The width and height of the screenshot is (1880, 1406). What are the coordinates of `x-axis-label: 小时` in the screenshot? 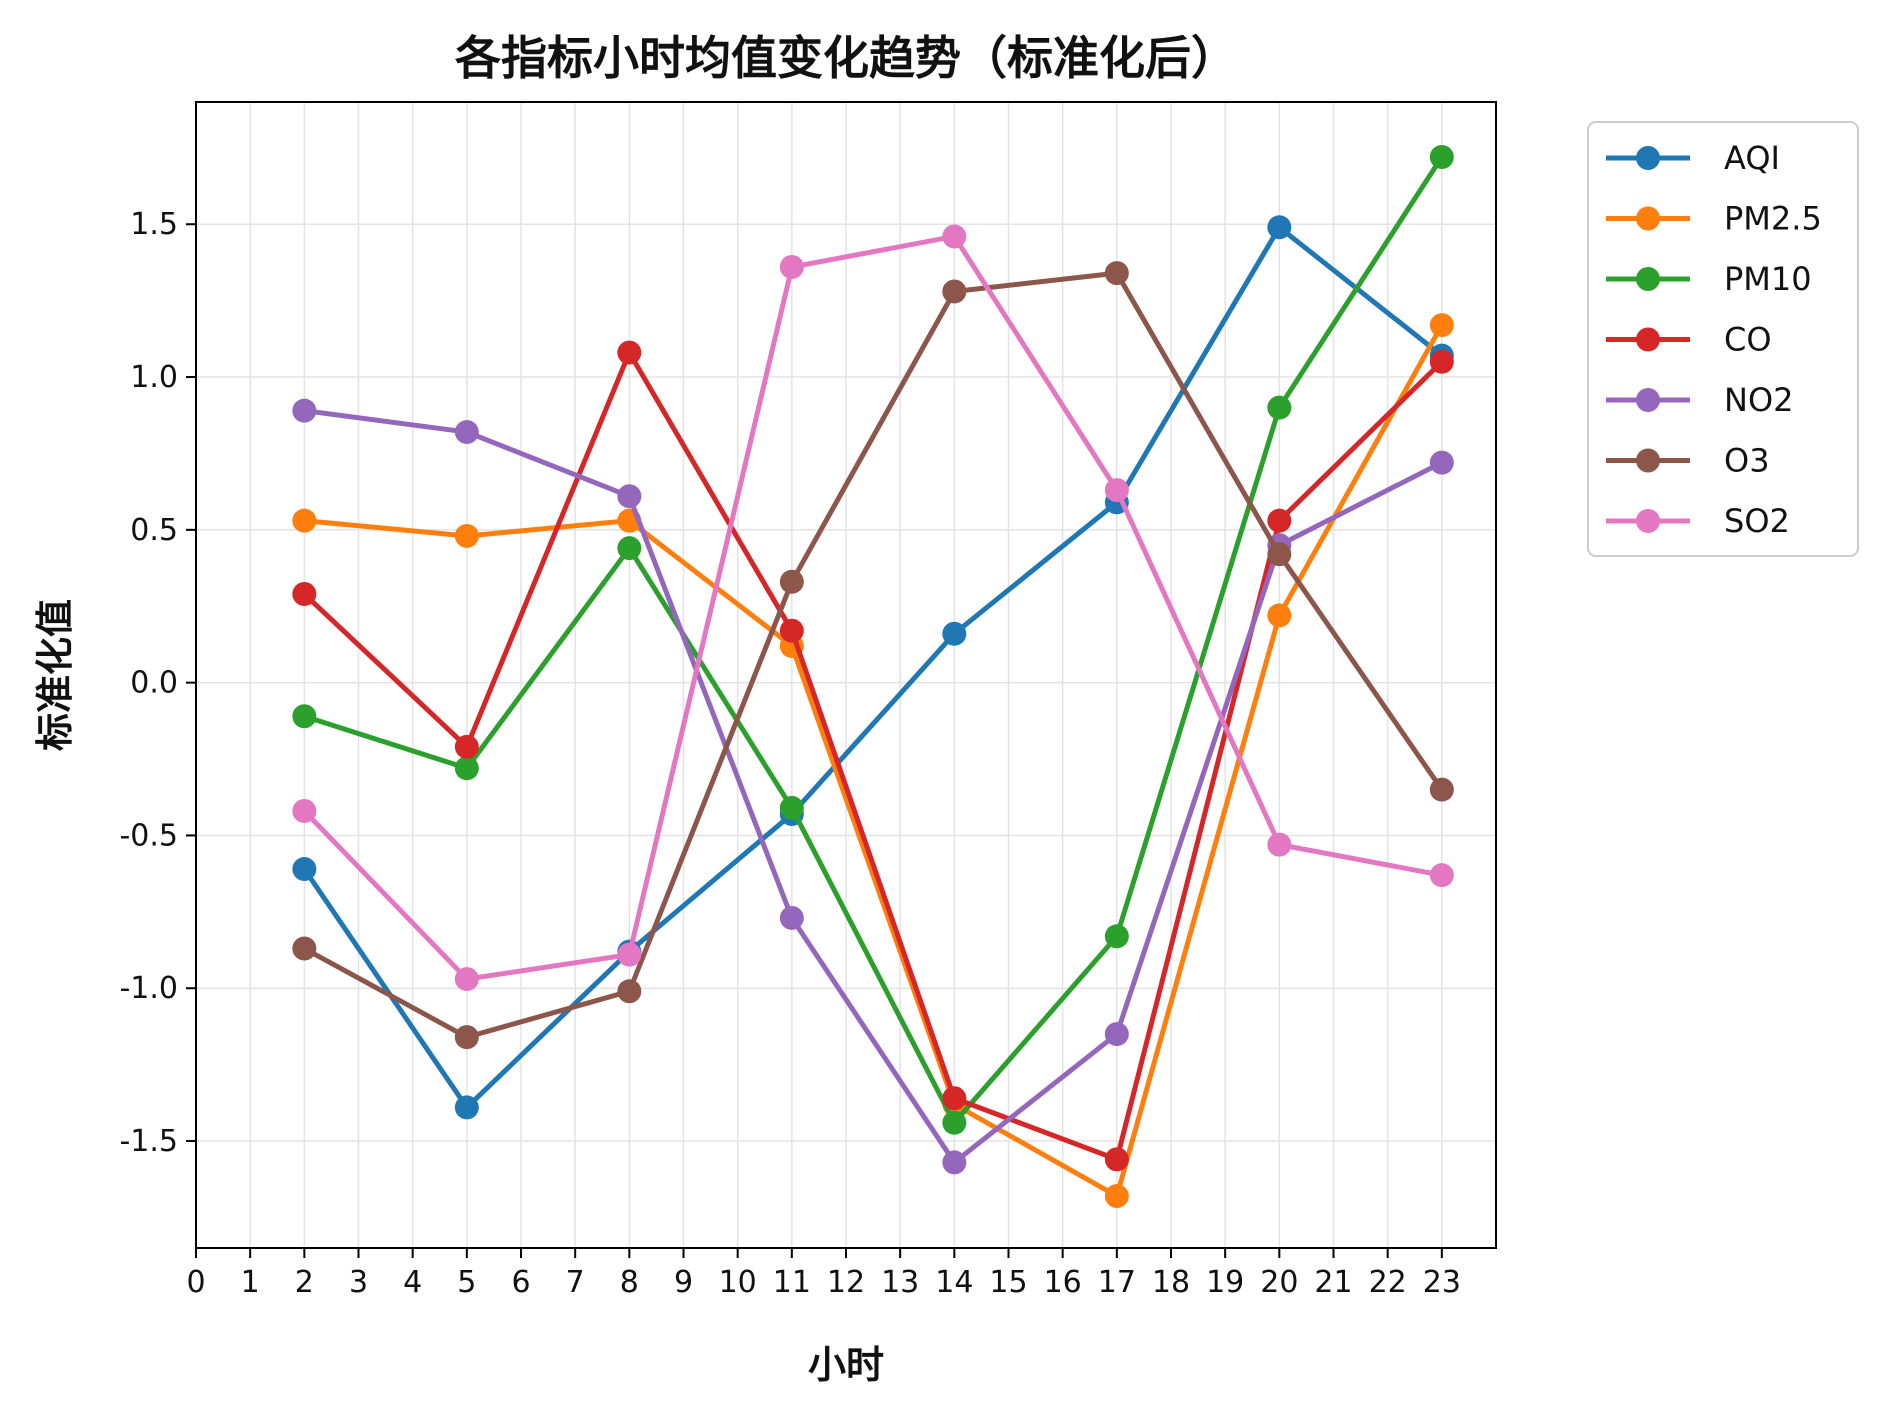 It's located at (846, 1365).